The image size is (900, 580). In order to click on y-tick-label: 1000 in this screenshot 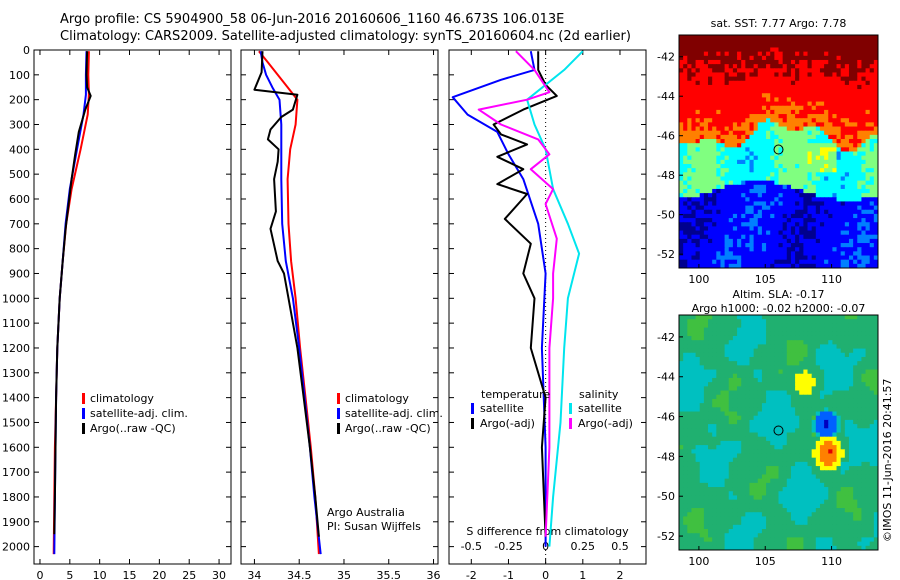, I will do `click(16, 298)`.